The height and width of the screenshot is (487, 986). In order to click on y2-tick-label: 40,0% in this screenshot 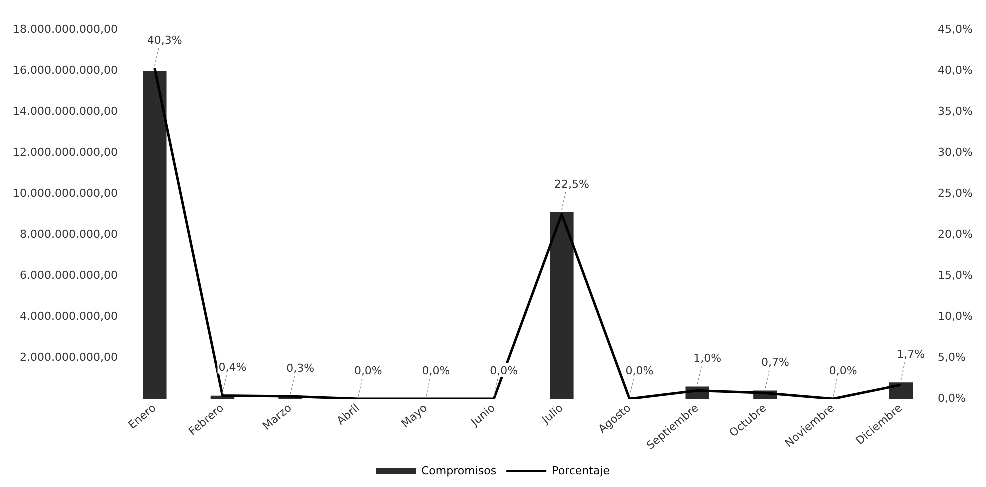, I will do `click(956, 70)`.